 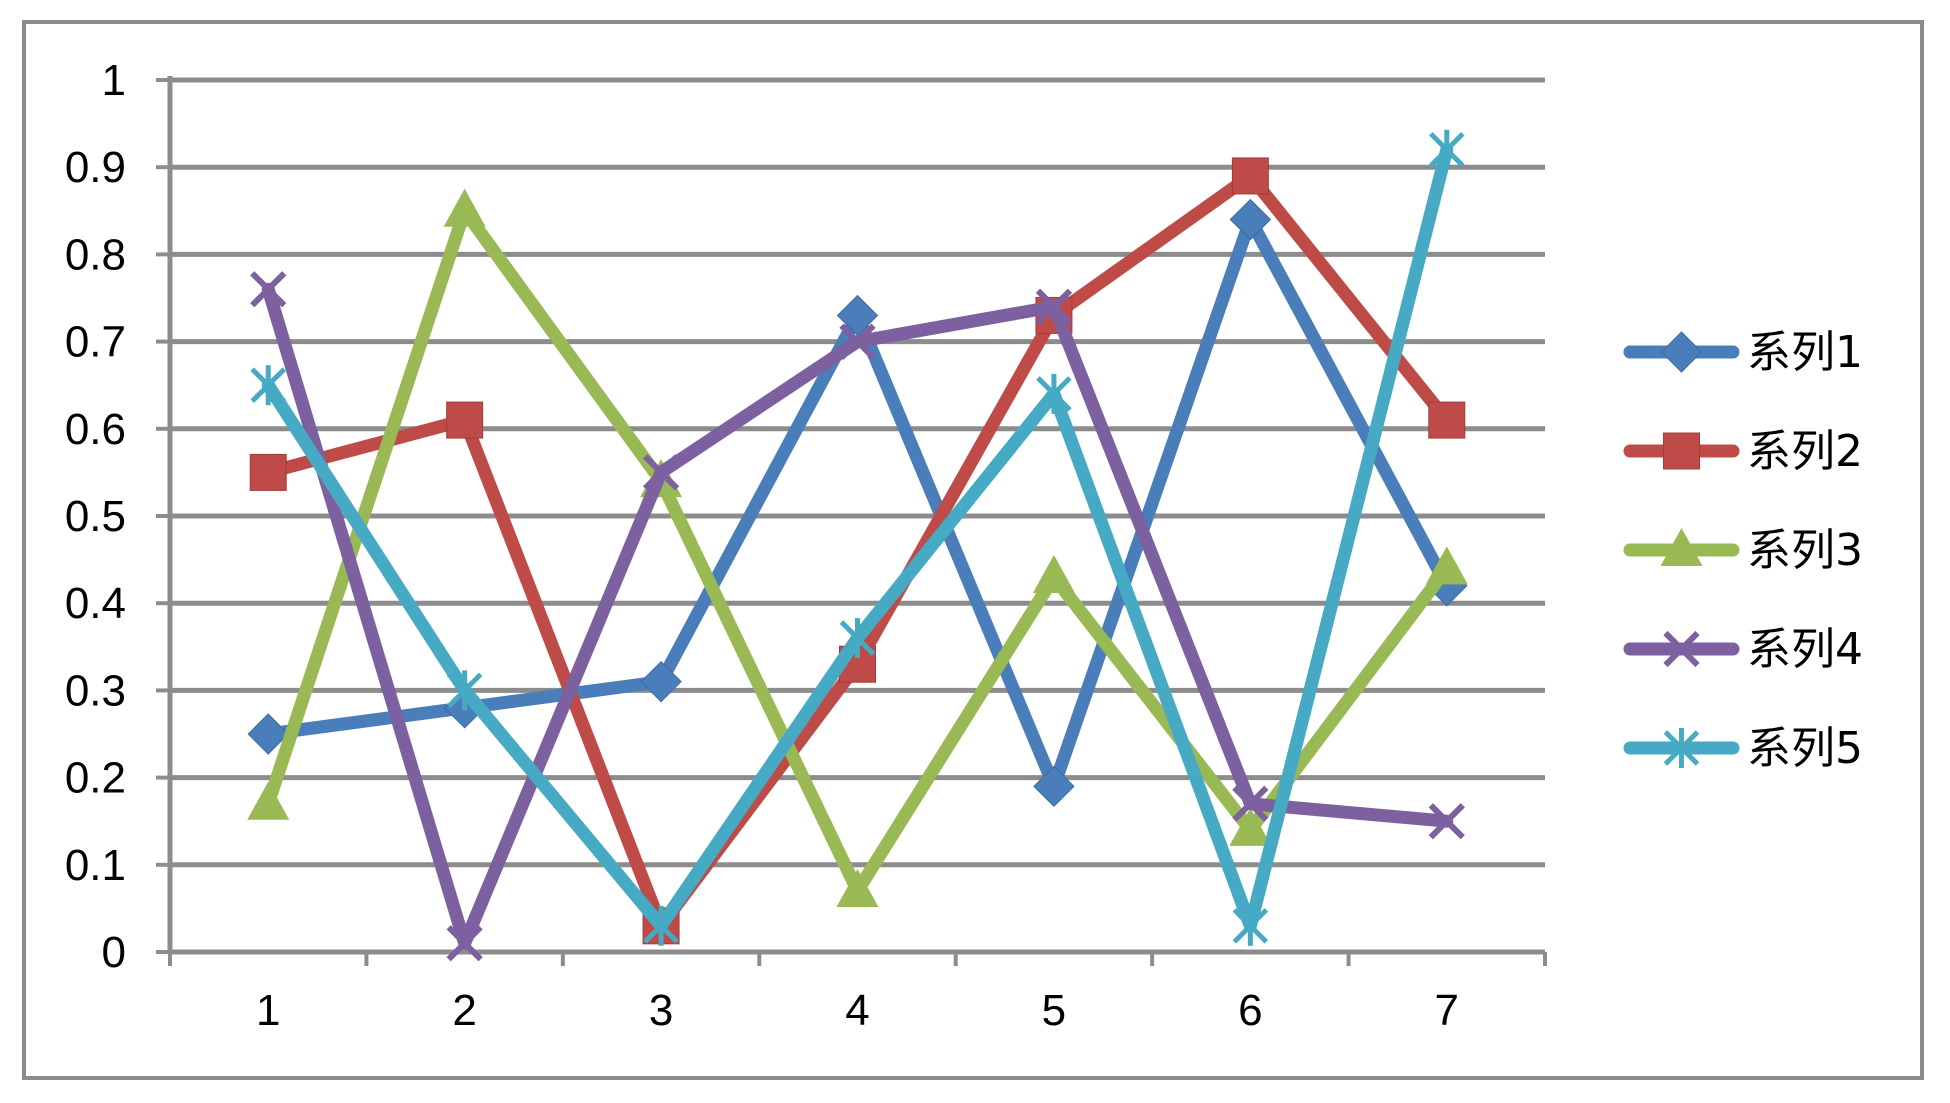 I want to click on x-tick-label: 5, so click(x=1054, y=1010).